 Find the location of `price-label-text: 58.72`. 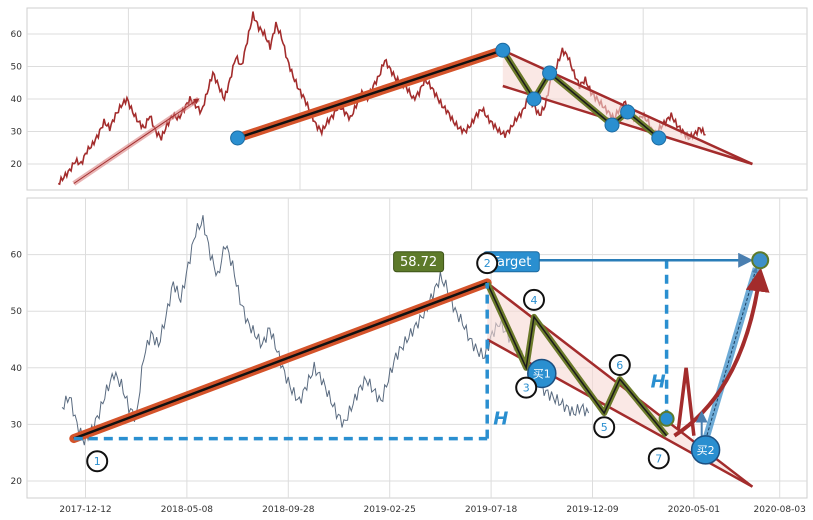

price-label-text: 58.72 is located at coordinates (418, 262).